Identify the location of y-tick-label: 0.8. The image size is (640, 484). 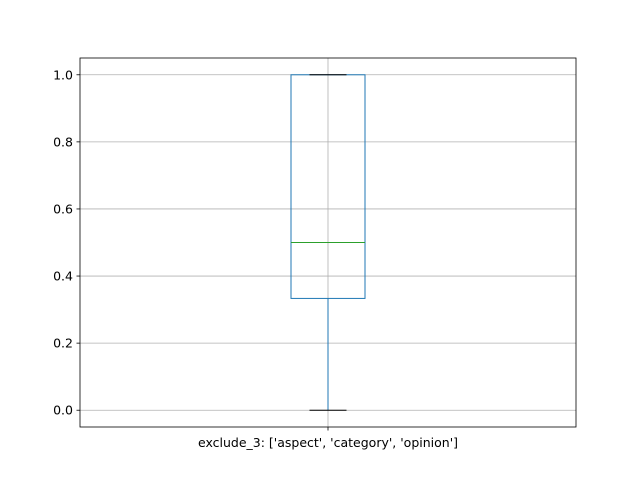
(63, 141).